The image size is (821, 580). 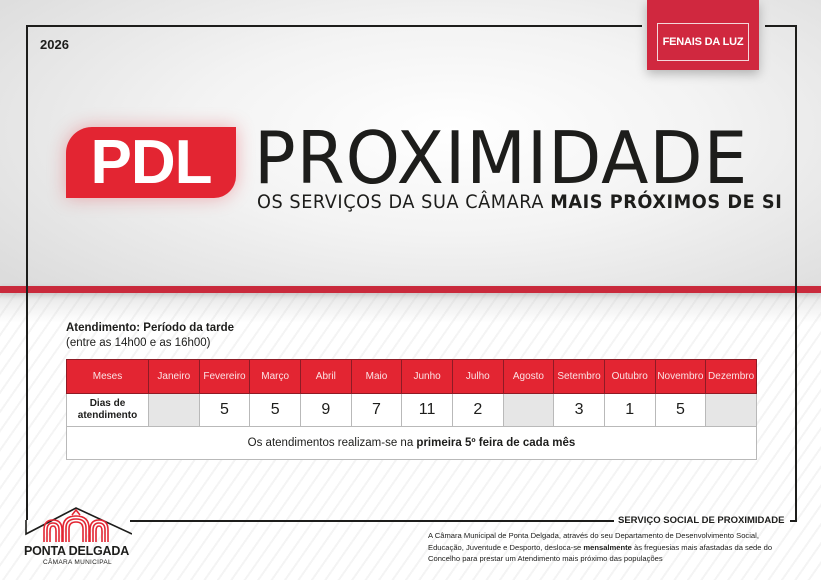 I want to click on frame-line-bottom-right, so click(x=793, y=521).